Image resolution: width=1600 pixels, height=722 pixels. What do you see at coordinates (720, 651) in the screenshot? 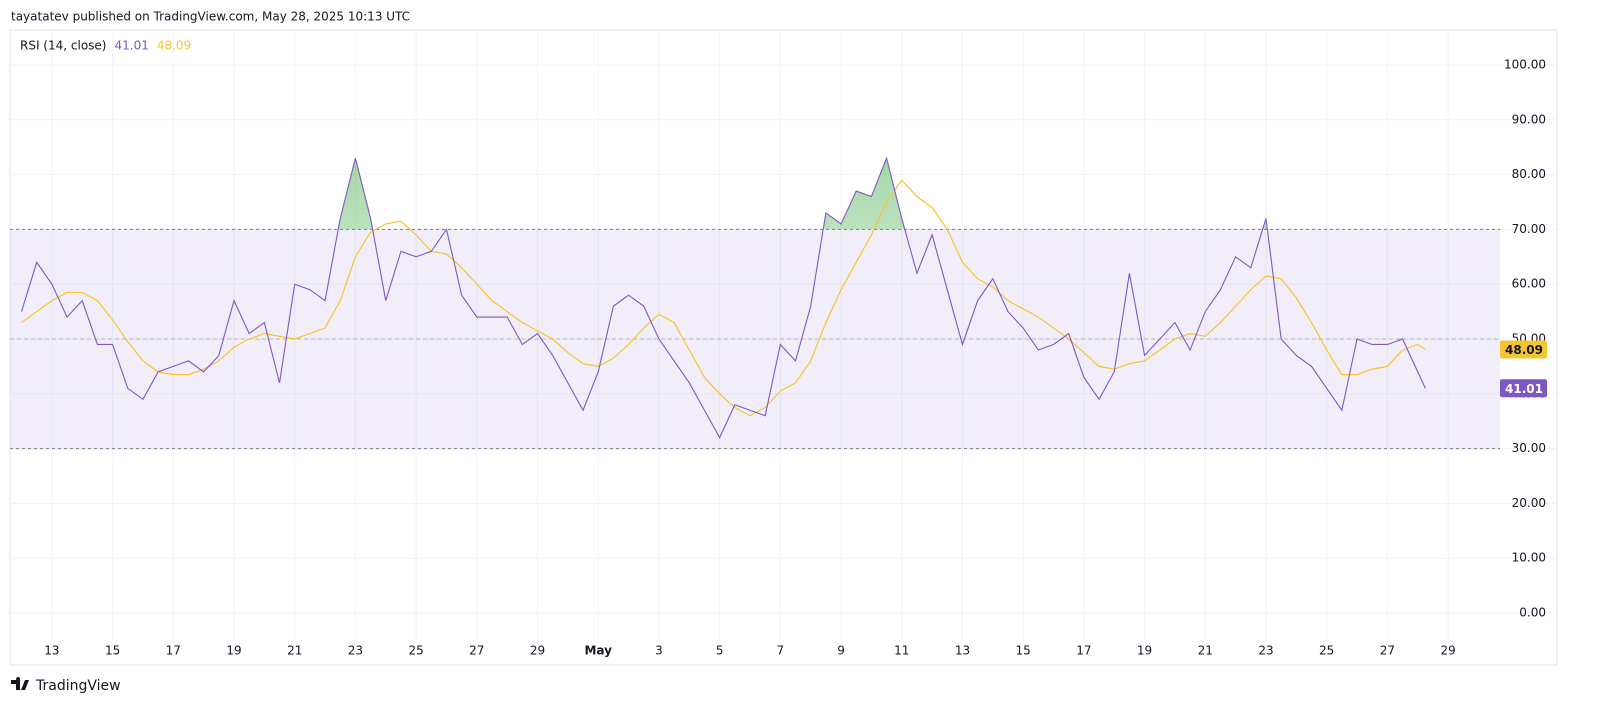
I see `x-tick-label: 5` at bounding box center [720, 651].